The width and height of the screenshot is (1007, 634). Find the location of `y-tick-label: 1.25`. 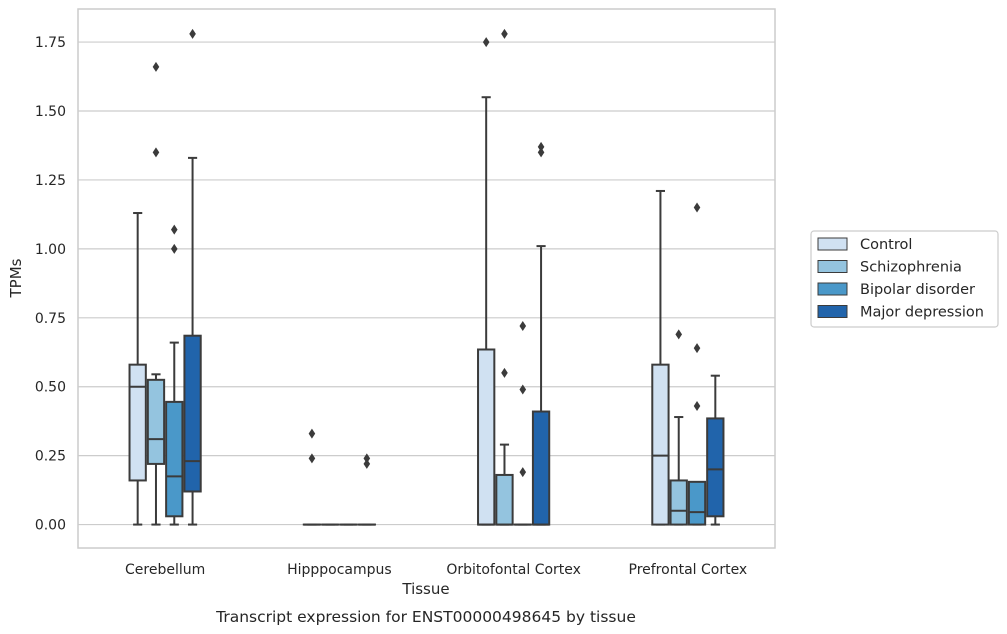

y-tick-label: 1.25 is located at coordinates (50, 181).